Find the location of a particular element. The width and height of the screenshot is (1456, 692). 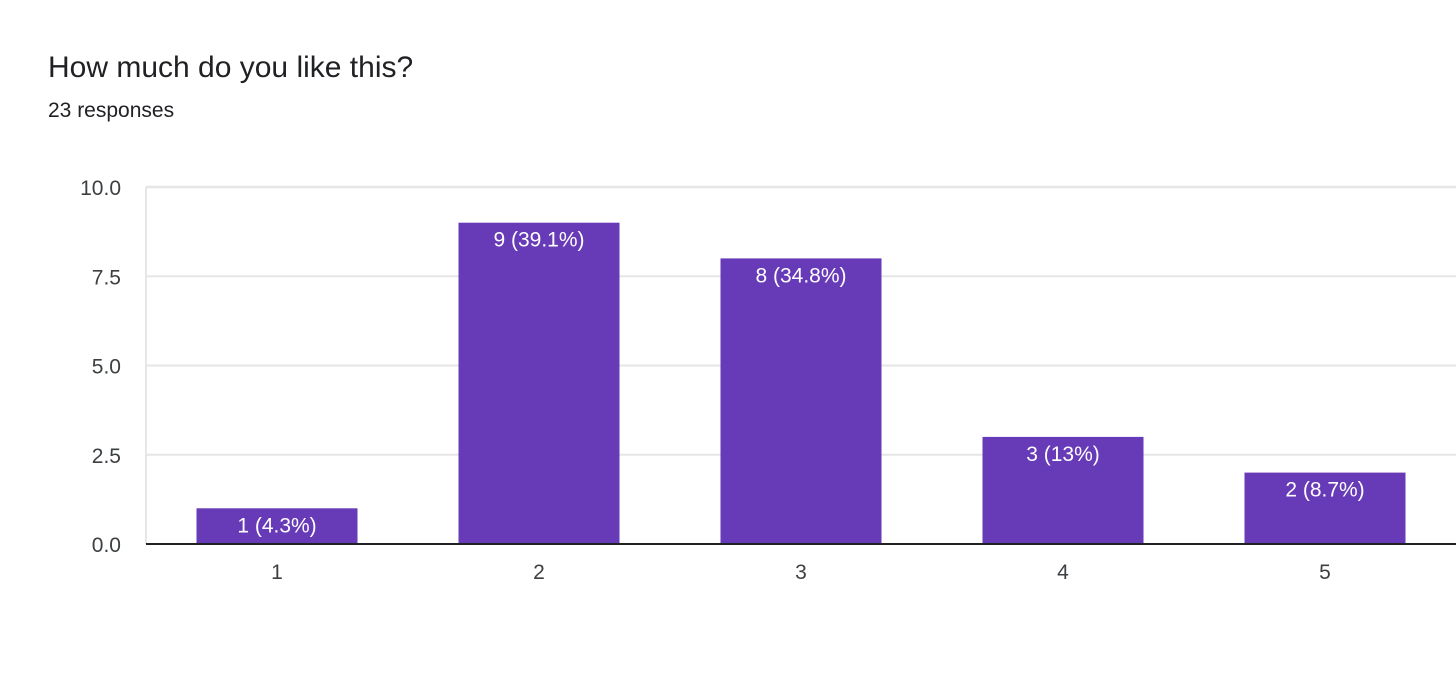

x-tick-label: 5 is located at coordinates (1325, 572).